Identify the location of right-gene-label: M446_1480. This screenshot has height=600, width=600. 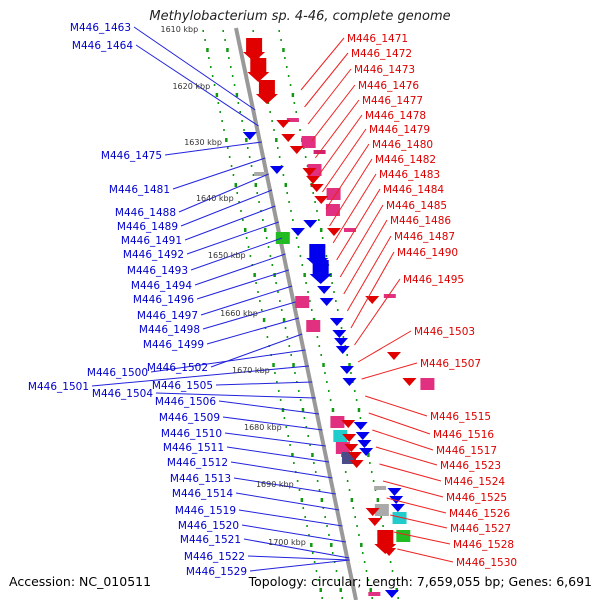
(402, 145).